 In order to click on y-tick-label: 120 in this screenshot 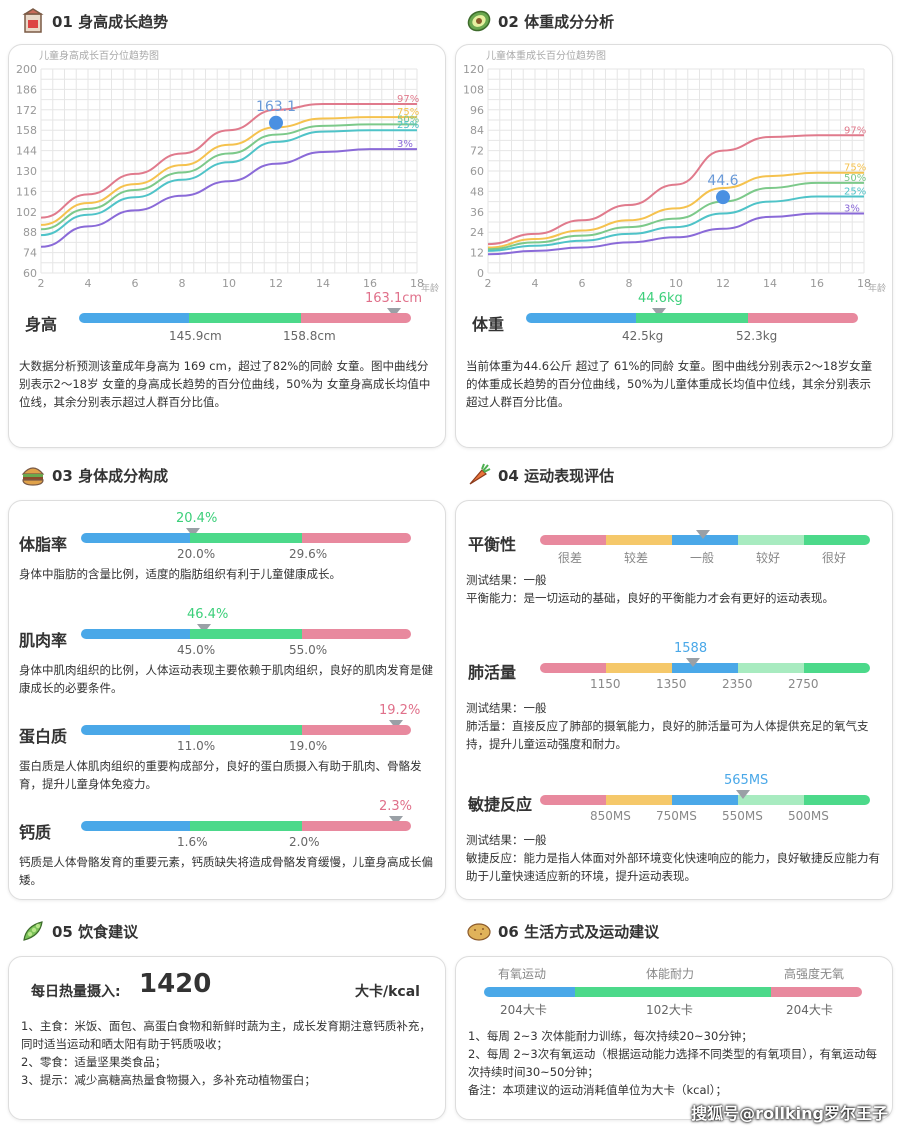, I will do `click(473, 69)`.